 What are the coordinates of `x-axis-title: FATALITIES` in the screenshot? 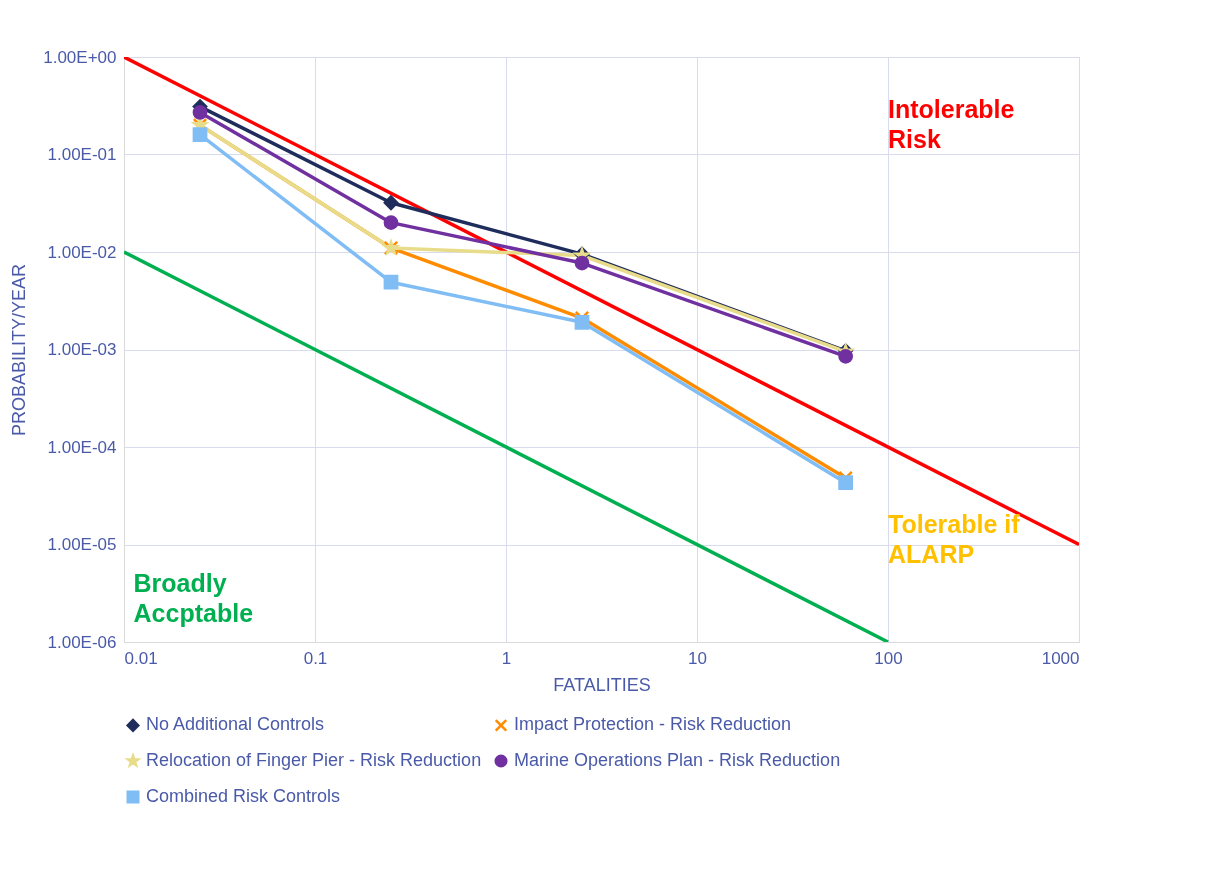 It's located at (602, 684).